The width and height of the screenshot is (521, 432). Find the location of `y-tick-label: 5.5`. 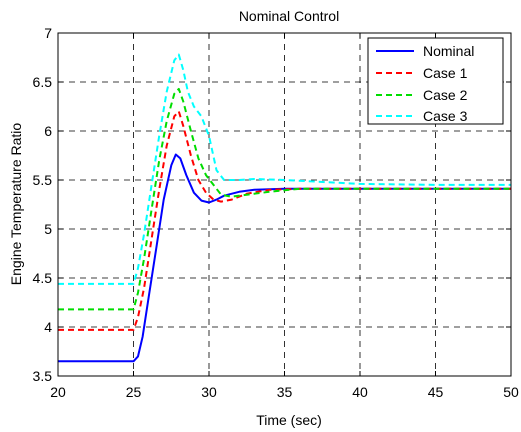

y-tick-label: 5.5 is located at coordinates (43, 180).